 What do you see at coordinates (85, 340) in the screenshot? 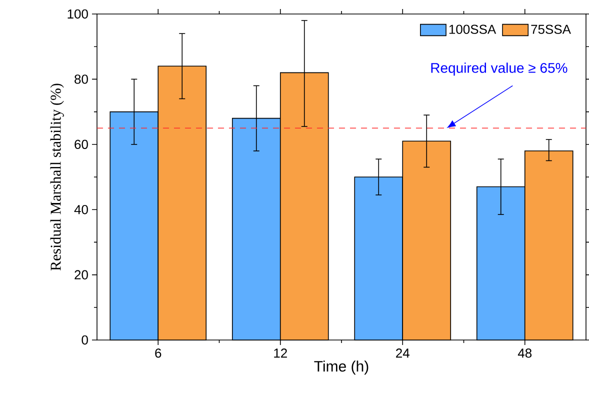
I see `y-tick-label: 0` at bounding box center [85, 340].